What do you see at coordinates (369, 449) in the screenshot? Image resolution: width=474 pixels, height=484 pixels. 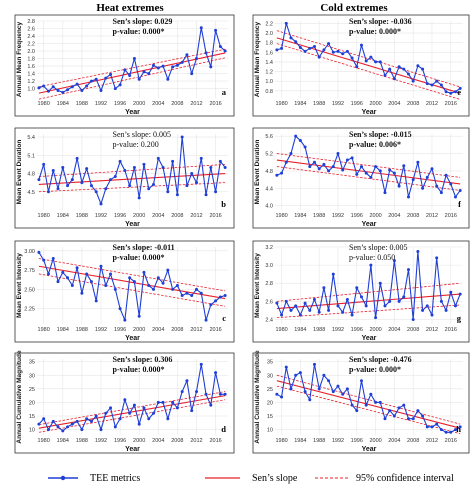 I see `x-axis-label: Year` at bounding box center [369, 449].